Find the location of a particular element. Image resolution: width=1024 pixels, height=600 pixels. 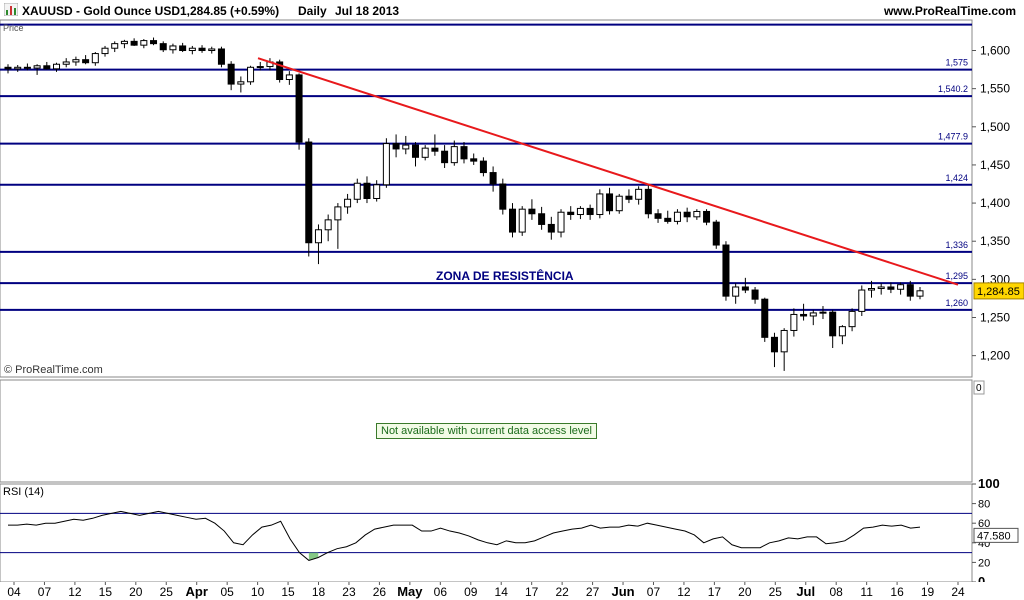

price-axis-tick-label: 1,200 is located at coordinates (995, 356).